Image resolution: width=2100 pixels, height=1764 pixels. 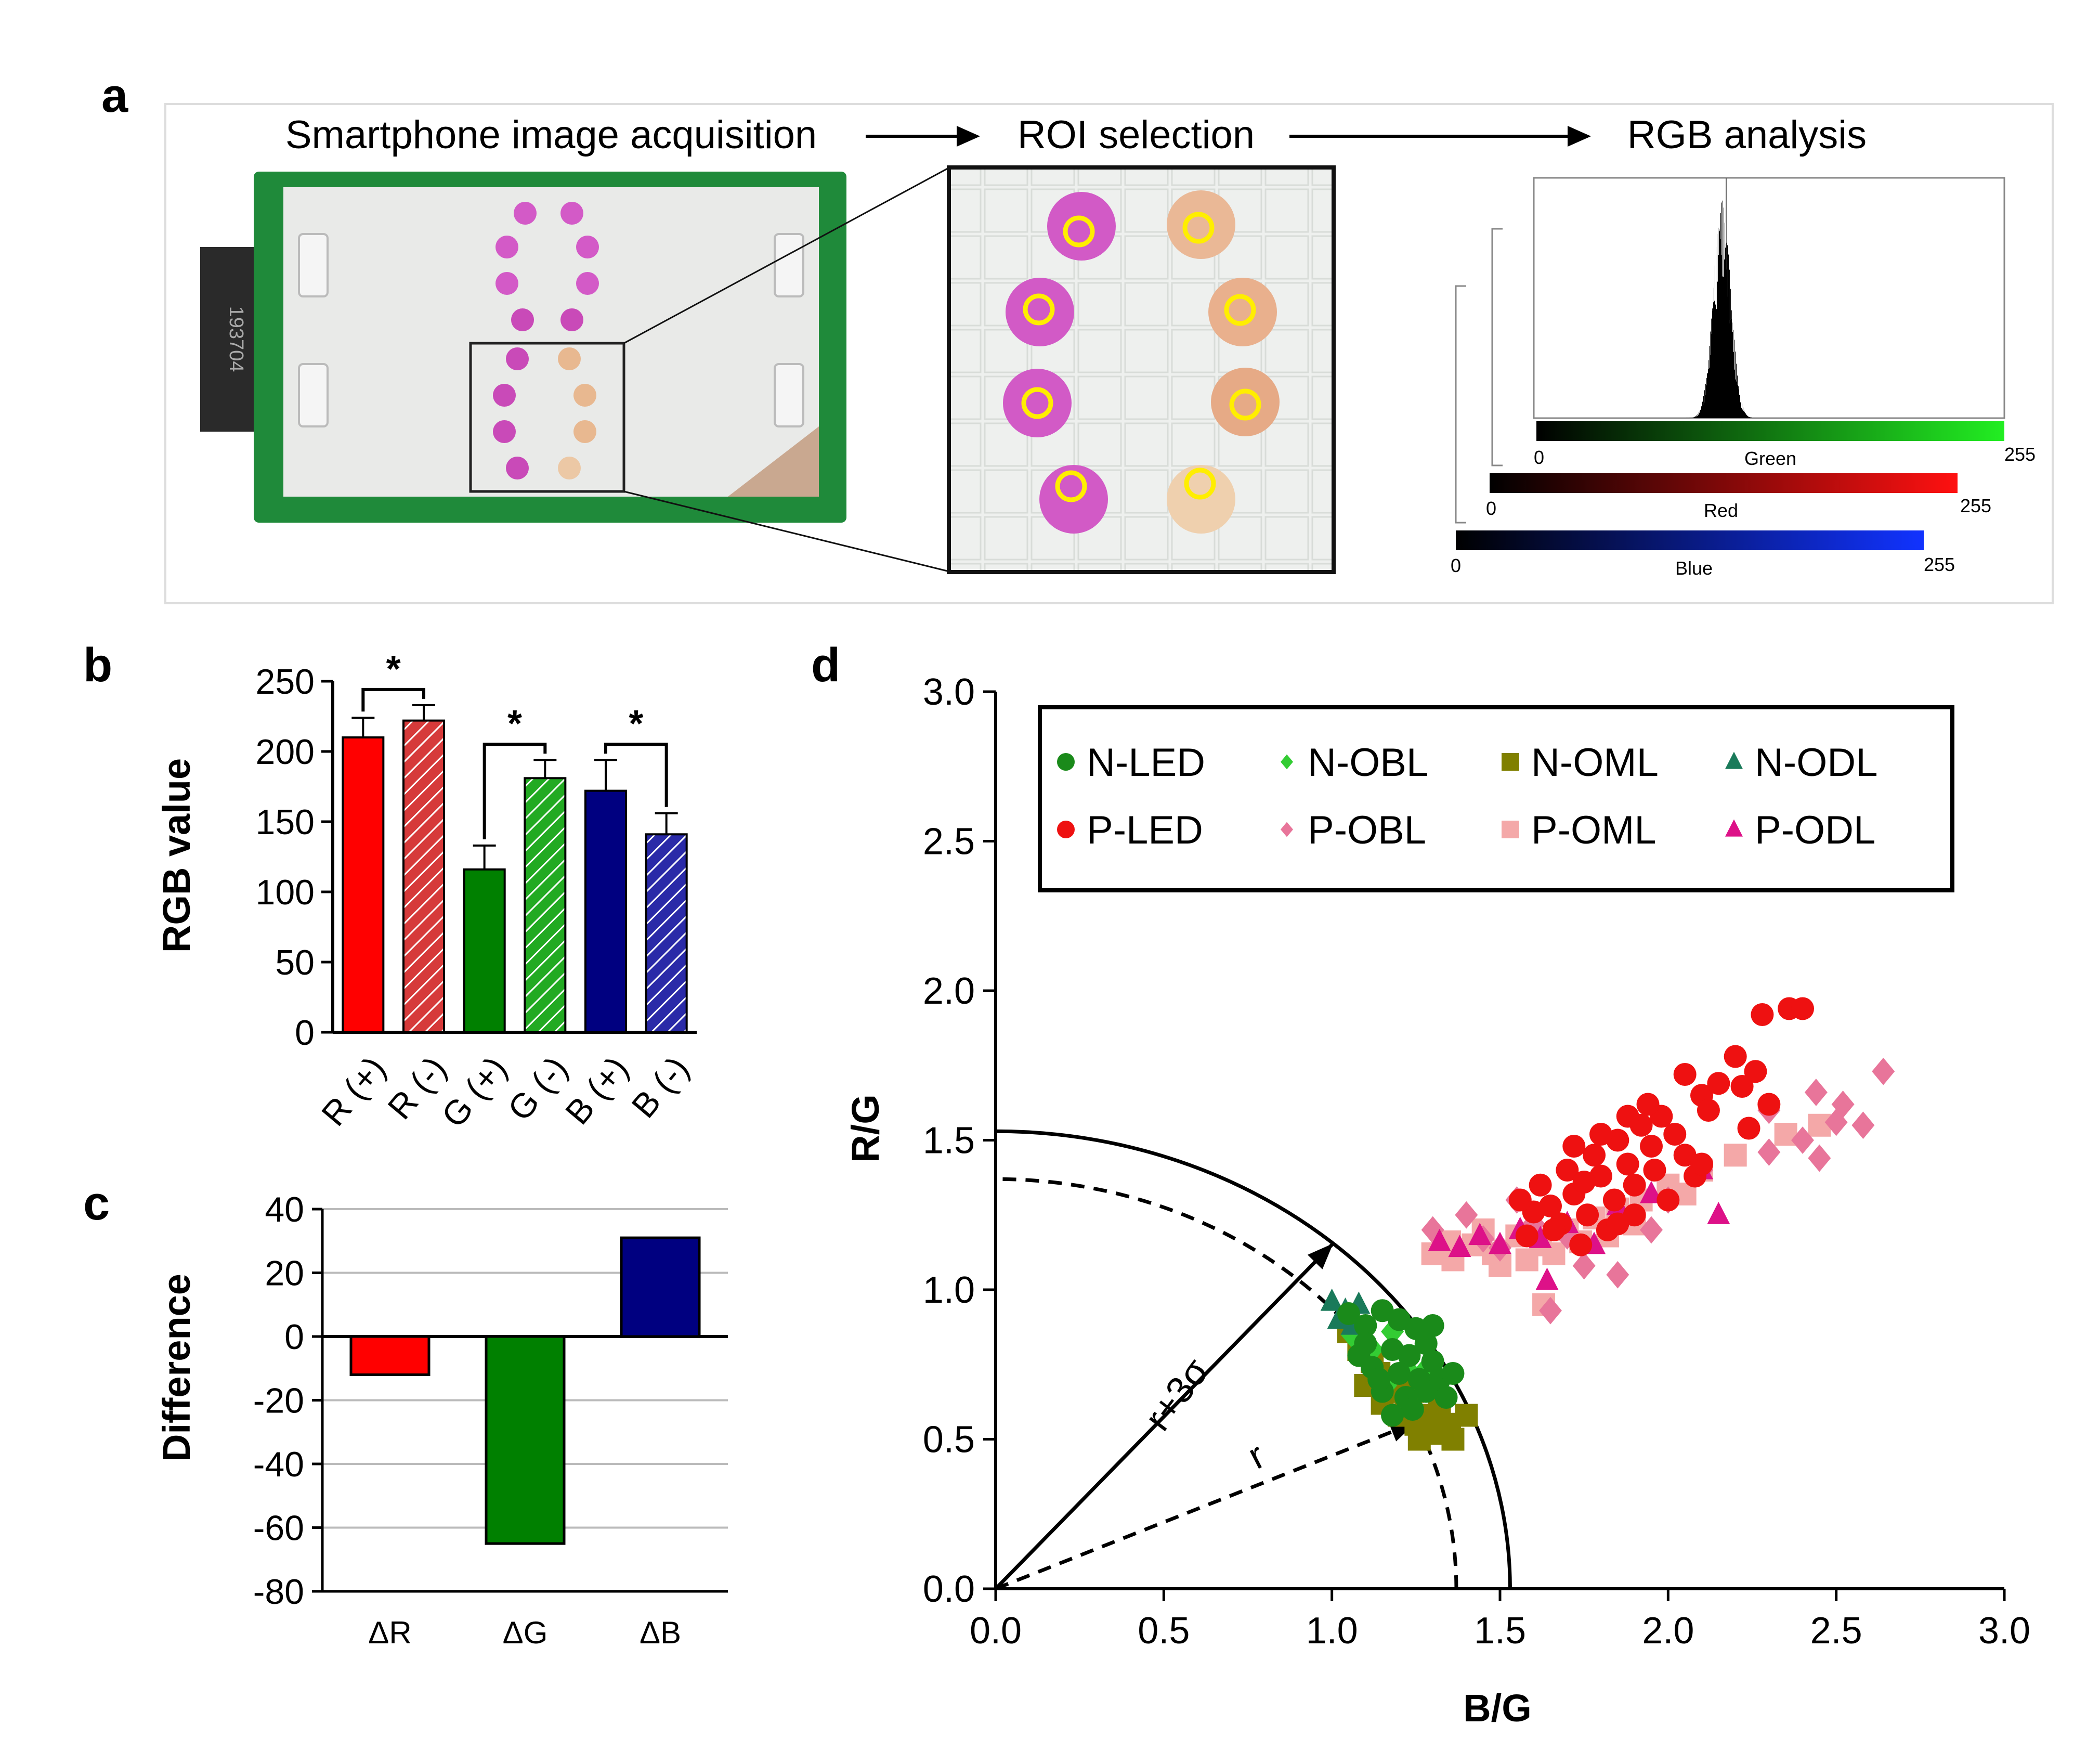 I want to click on b-x-tick-label: B (+), so click(x=597, y=1090).